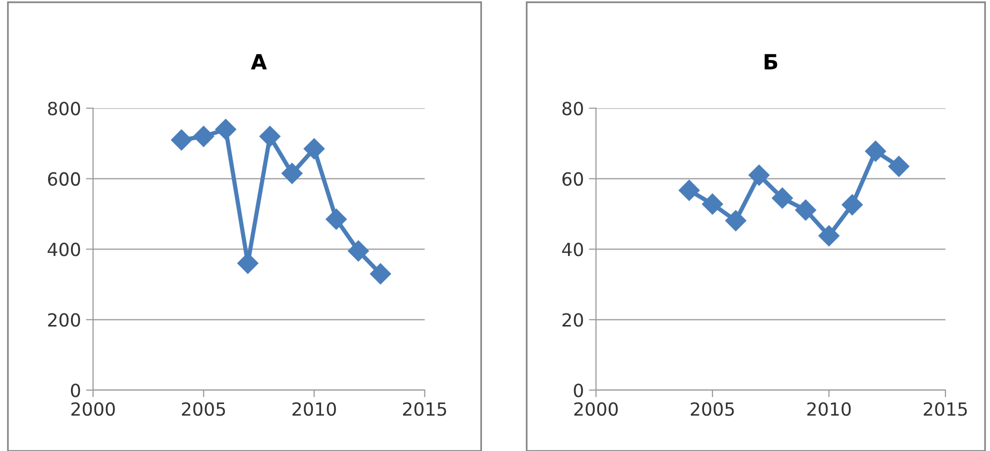 This screenshot has height=451, width=990. What do you see at coordinates (64, 179) in the screenshot?
I see `y-tick-label: 600` at bounding box center [64, 179].